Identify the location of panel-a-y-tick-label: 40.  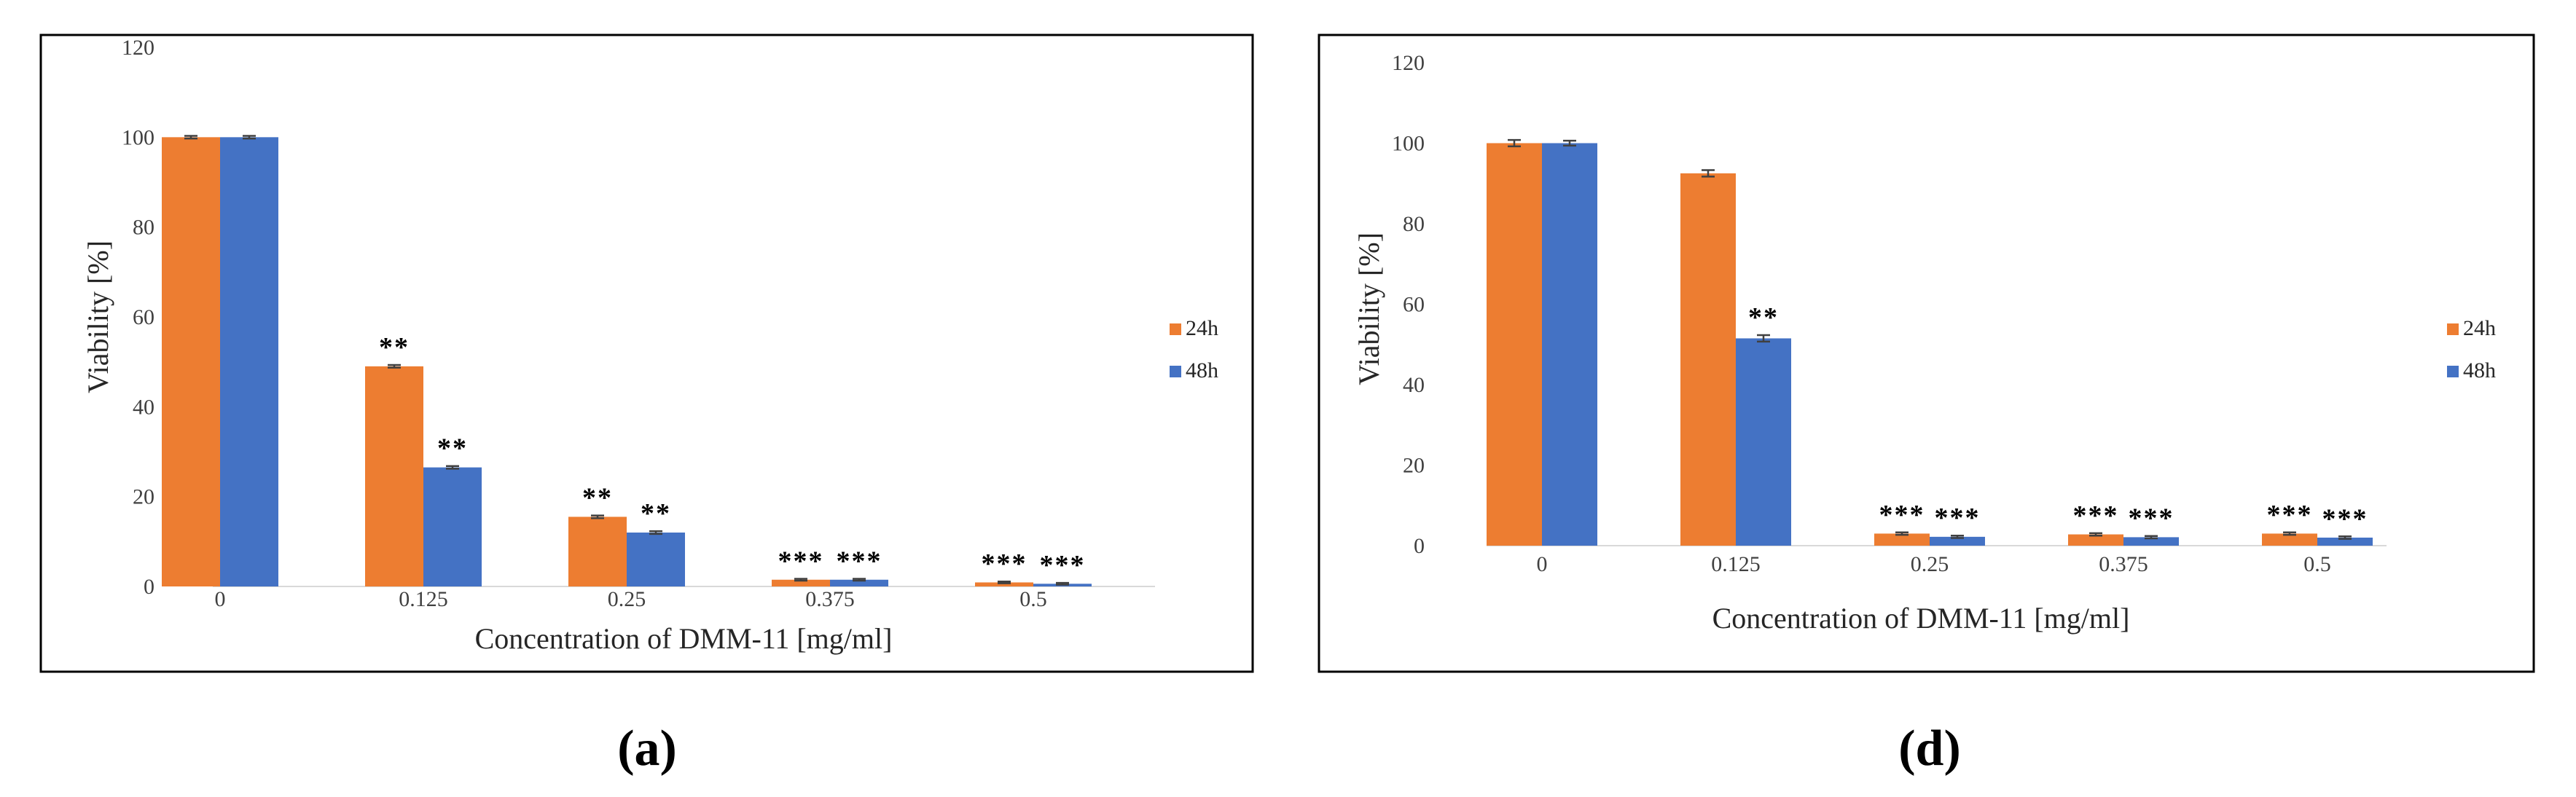
(143, 407).